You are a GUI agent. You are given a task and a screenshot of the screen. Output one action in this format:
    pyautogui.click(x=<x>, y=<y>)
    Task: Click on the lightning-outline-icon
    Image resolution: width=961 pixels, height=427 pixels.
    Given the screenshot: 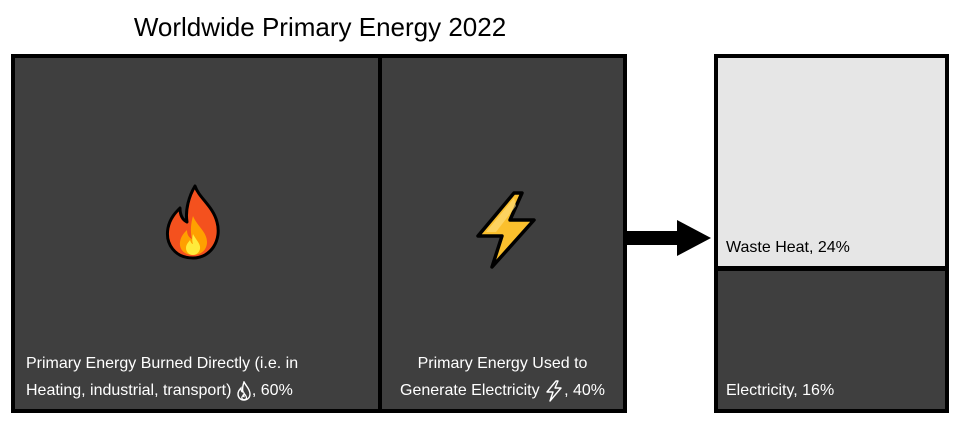 What is the action you would take?
    pyautogui.click(x=554, y=391)
    